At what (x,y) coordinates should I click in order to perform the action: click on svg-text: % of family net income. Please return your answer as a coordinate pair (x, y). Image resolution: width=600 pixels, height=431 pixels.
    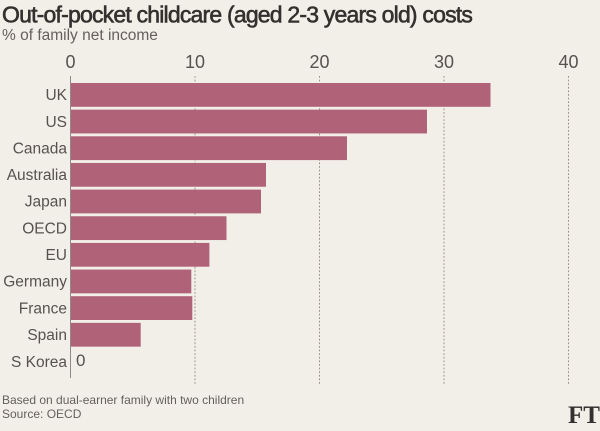
    Looking at the image, I should click on (80, 35).